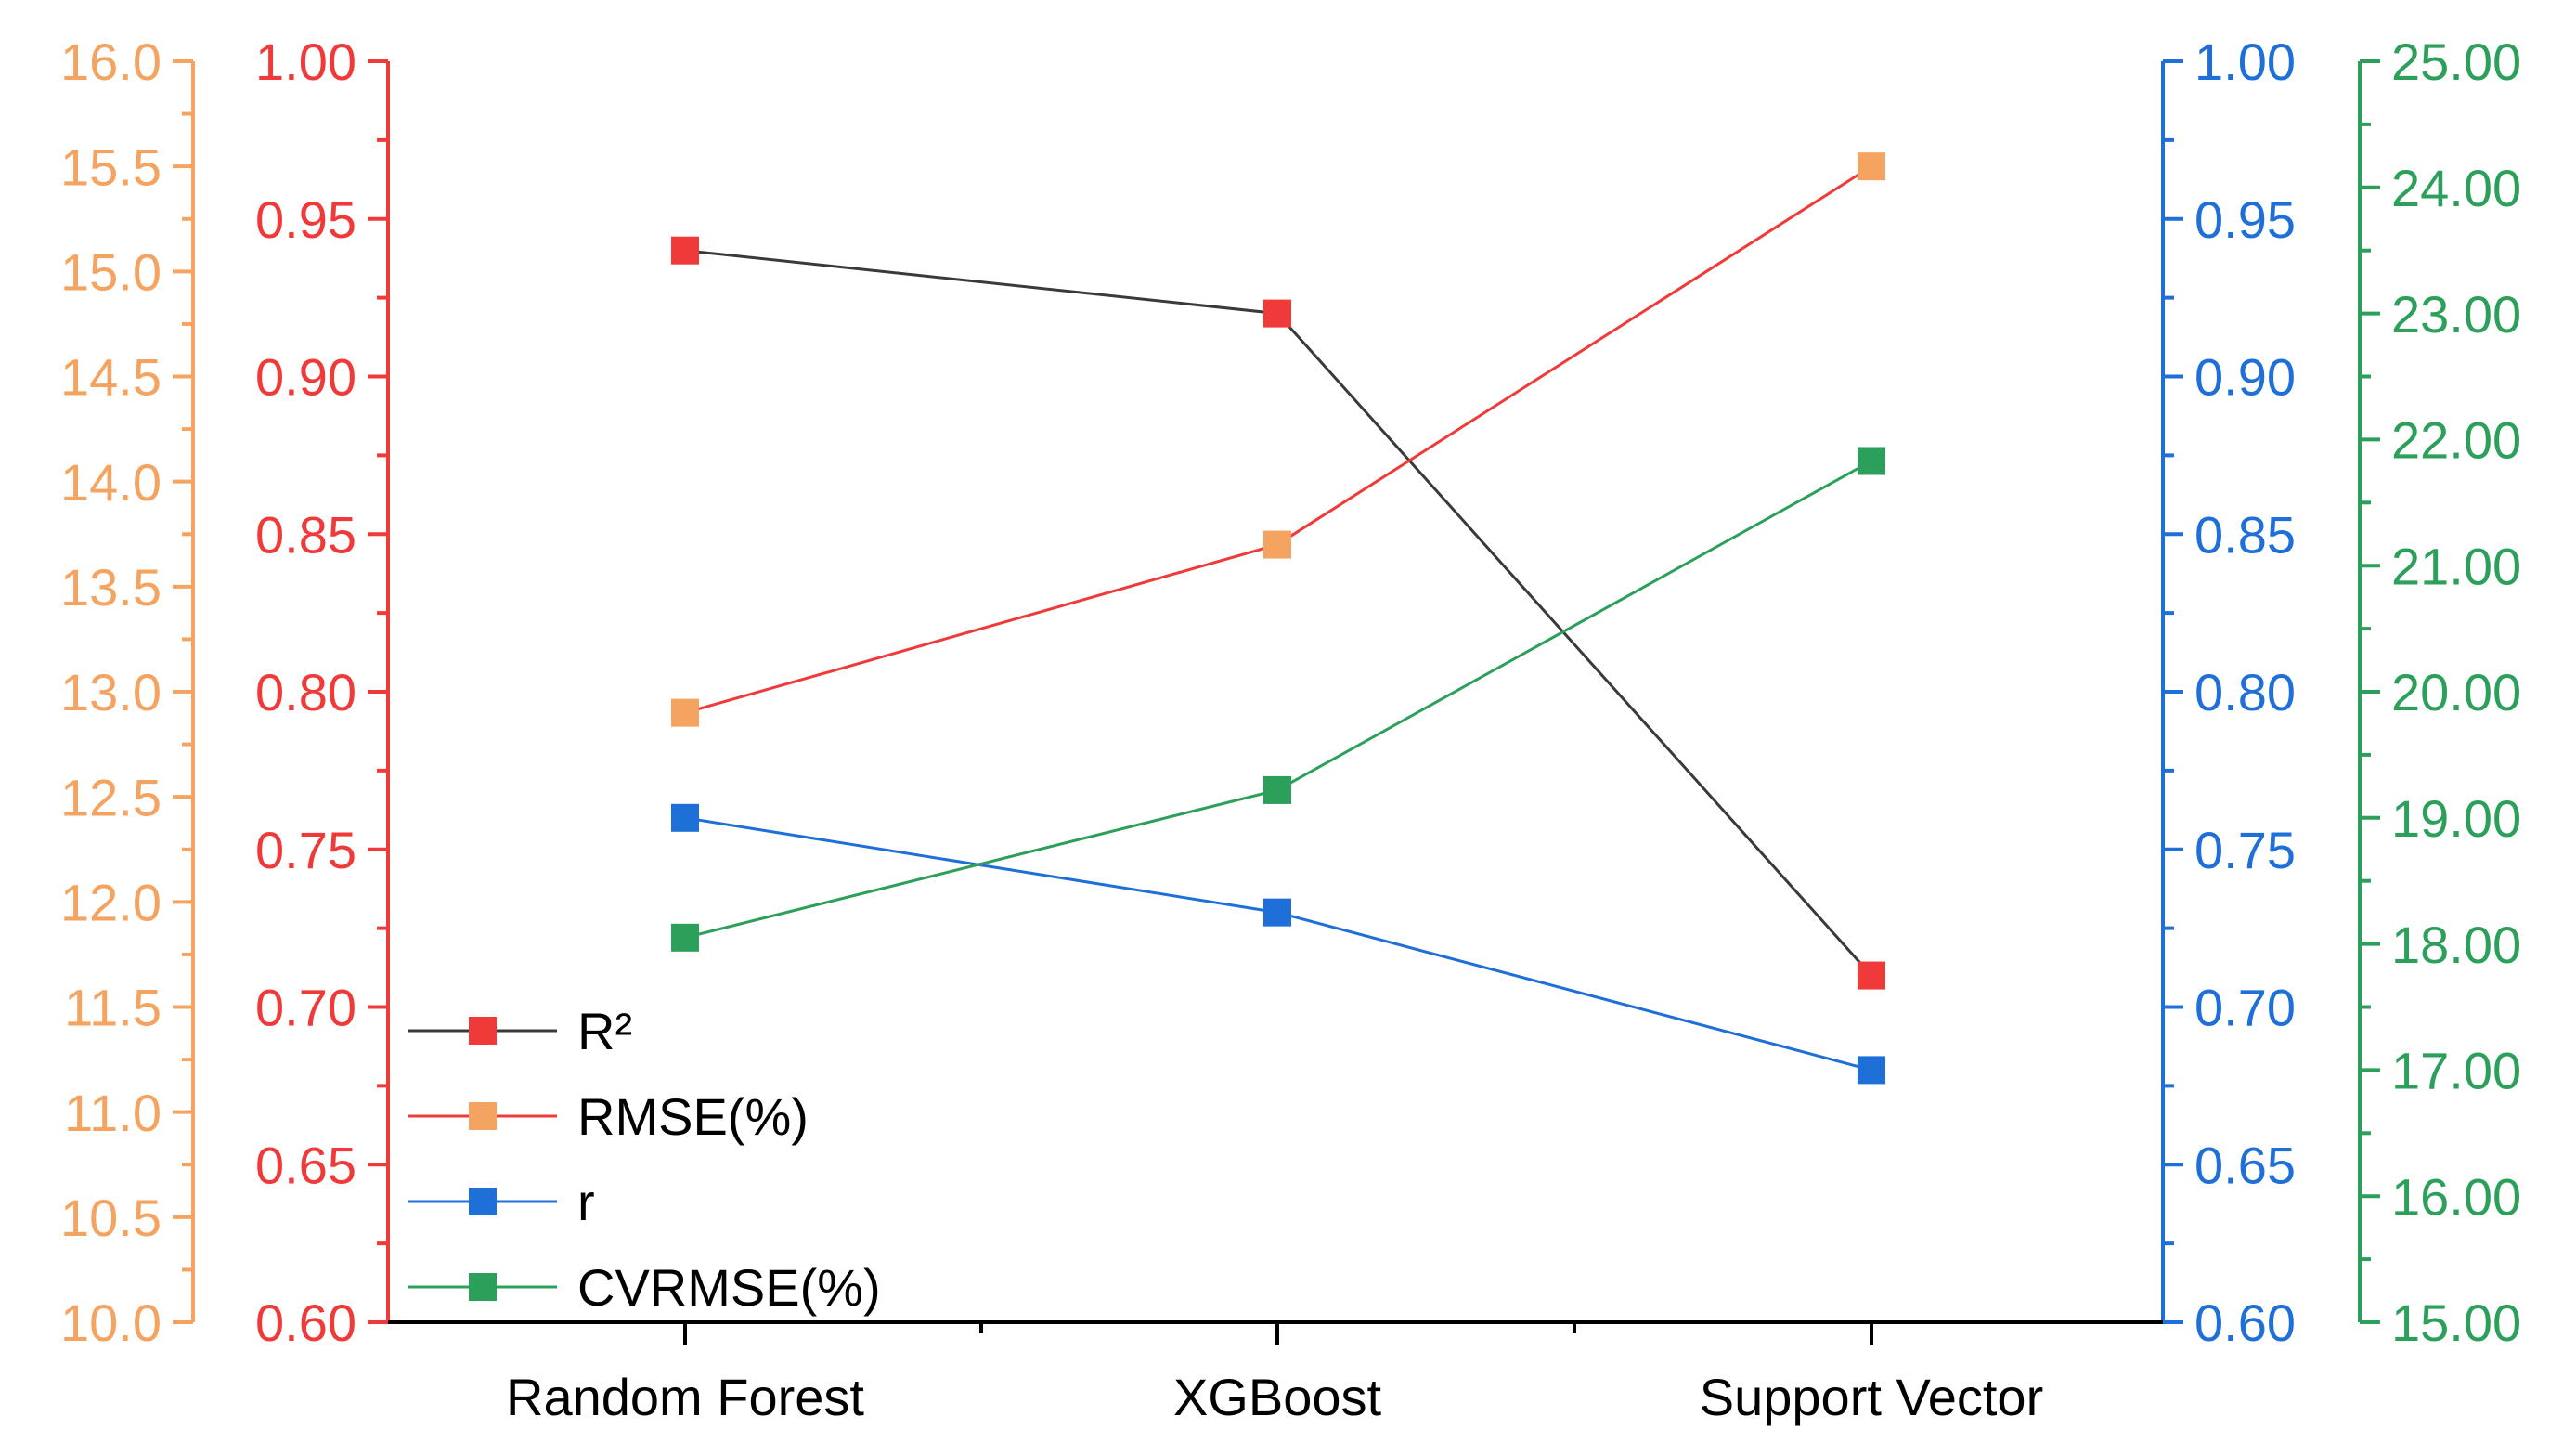  What do you see at coordinates (305, 377) in the screenshot?
I see `r2-tick-label: 0.90` at bounding box center [305, 377].